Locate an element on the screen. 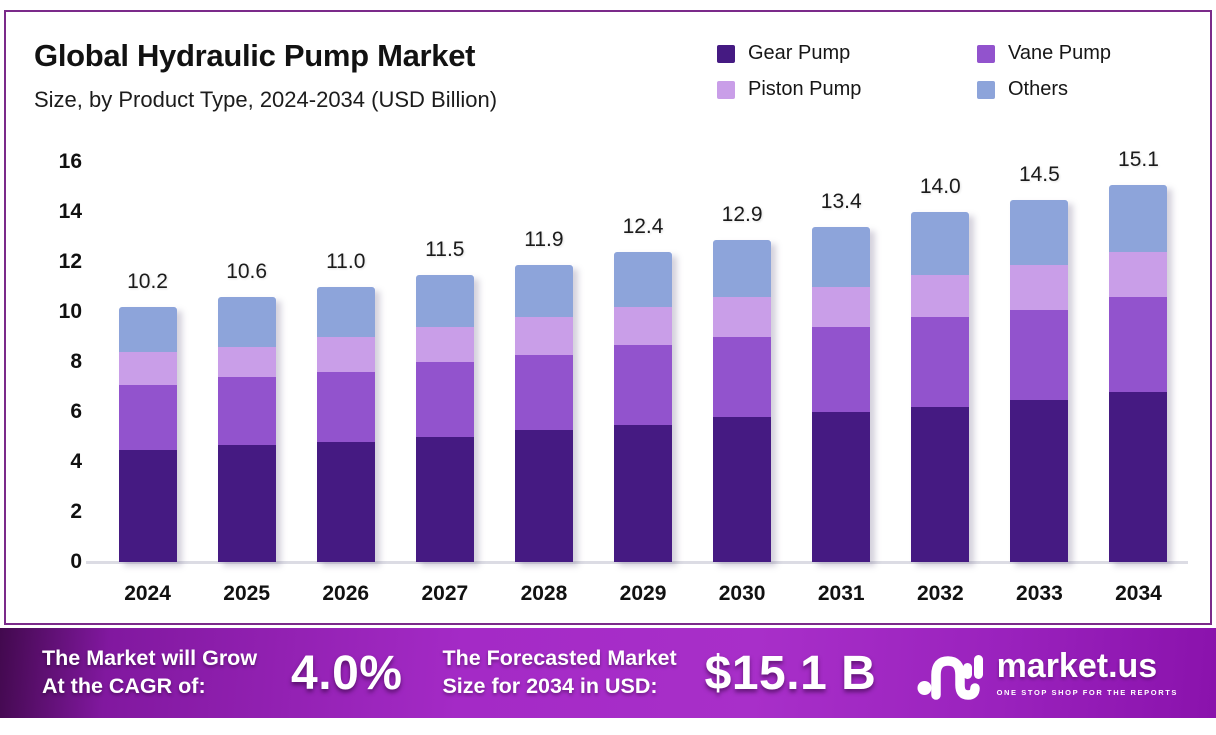 This screenshot has width=1216, height=735. logo-text-block: market.us ONE STOP SHOP FOR THE REPORTS is located at coordinates (1087, 673).